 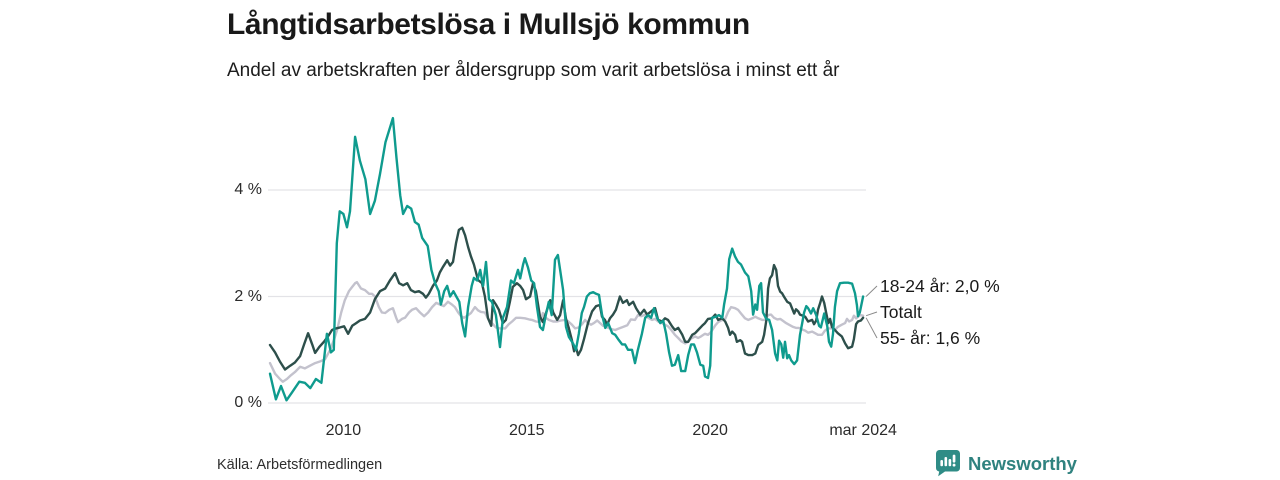 I want to click on x-tick-label: 2010, so click(x=343, y=430).